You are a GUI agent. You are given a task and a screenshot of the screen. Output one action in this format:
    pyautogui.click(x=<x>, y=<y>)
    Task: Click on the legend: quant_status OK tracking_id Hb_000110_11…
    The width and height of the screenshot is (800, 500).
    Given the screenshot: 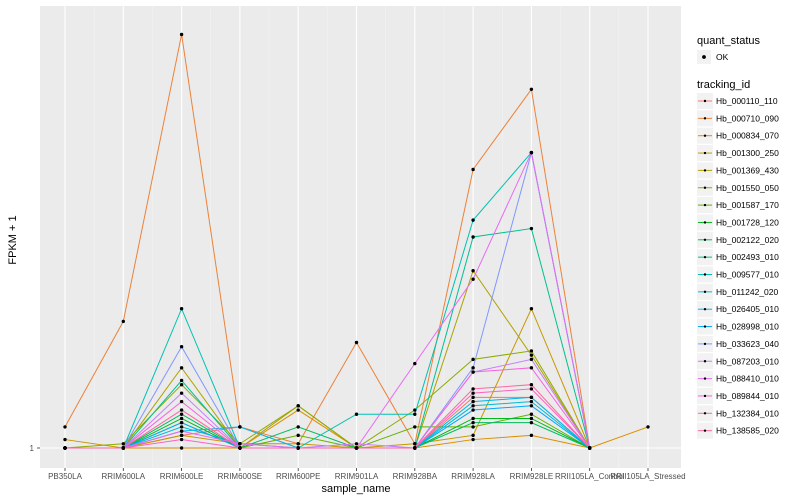 What is the action you would take?
    pyautogui.click(x=738, y=237)
    